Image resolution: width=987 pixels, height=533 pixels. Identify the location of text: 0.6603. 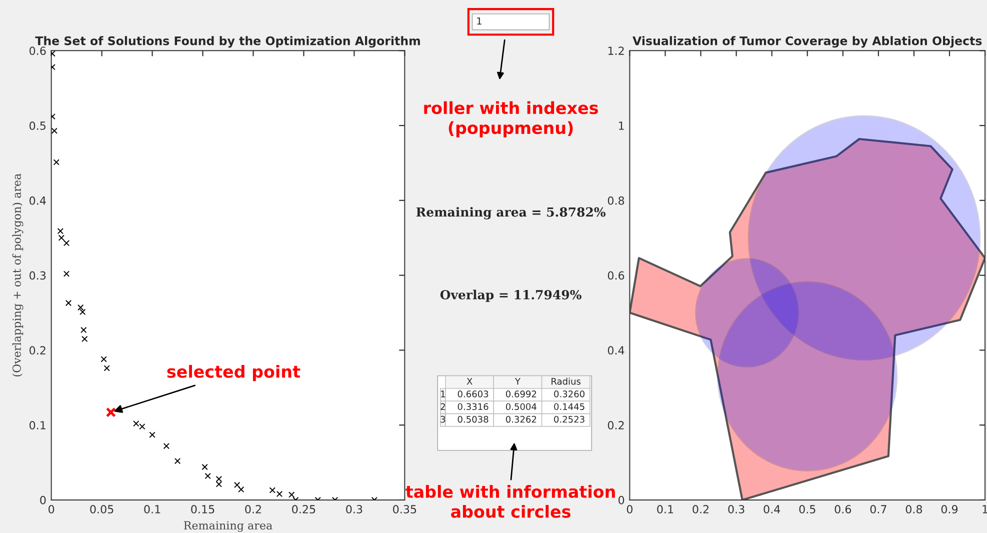
(473, 394).